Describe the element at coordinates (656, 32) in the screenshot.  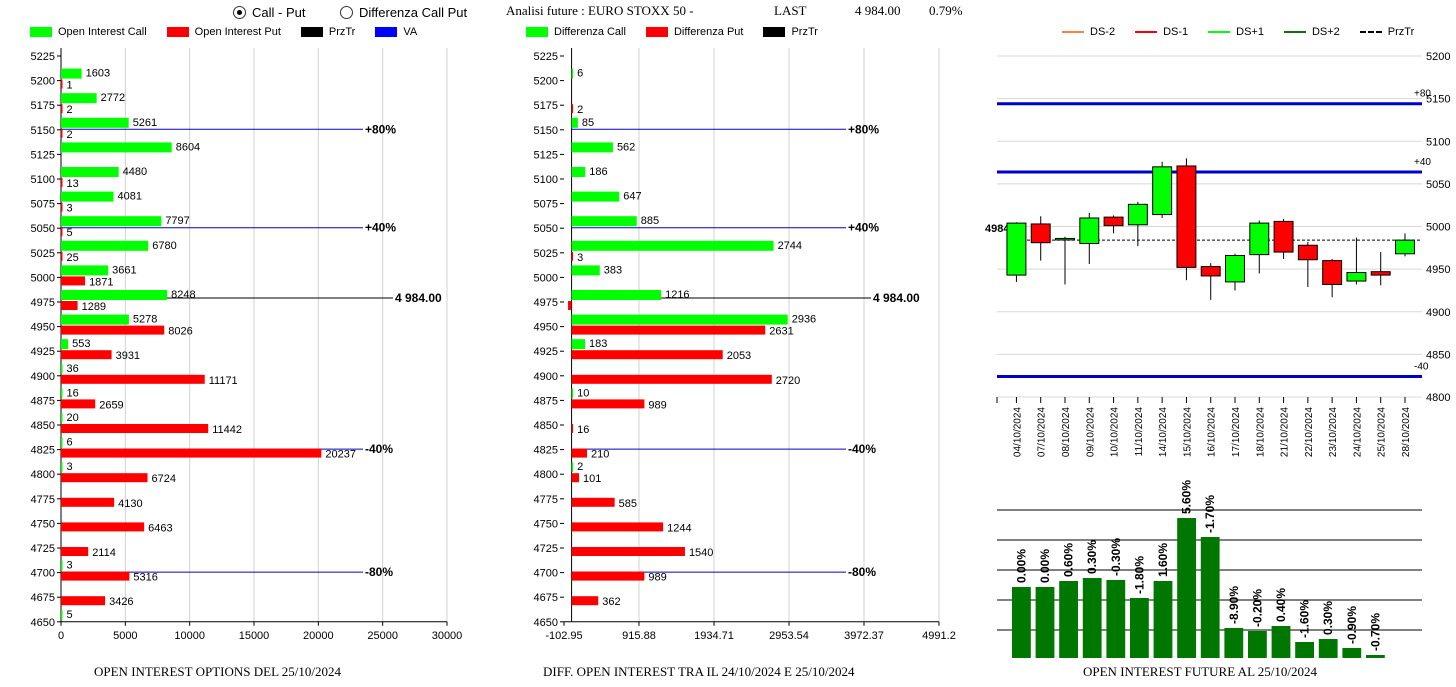
I see `legend-swatch-diff-put` at that location.